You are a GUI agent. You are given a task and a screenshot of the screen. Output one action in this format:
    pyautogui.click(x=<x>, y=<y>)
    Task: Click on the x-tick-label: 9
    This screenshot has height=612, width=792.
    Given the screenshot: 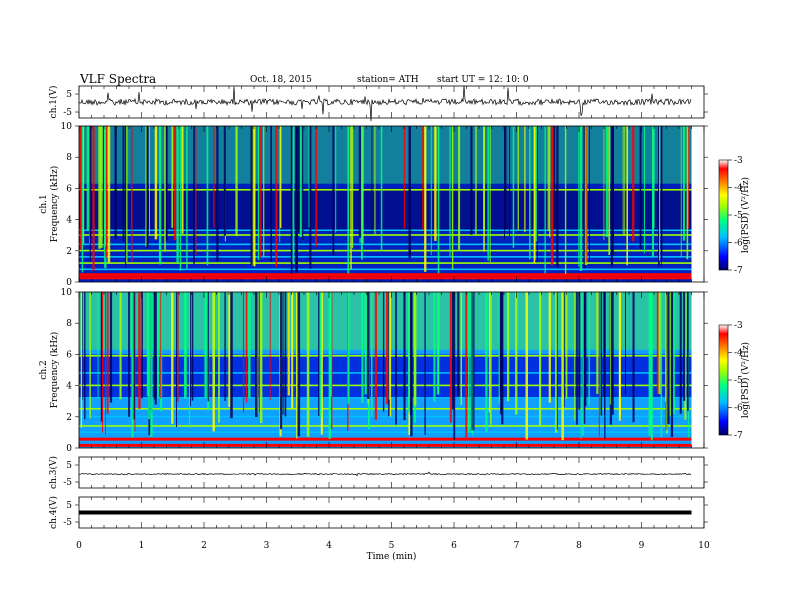 What is the action you would take?
    pyautogui.click(x=642, y=546)
    